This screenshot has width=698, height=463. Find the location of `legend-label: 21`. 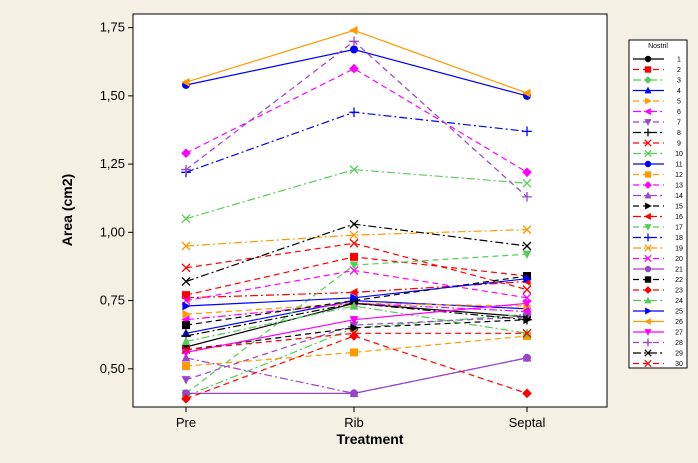

legend-label: 21 is located at coordinates (679, 270).